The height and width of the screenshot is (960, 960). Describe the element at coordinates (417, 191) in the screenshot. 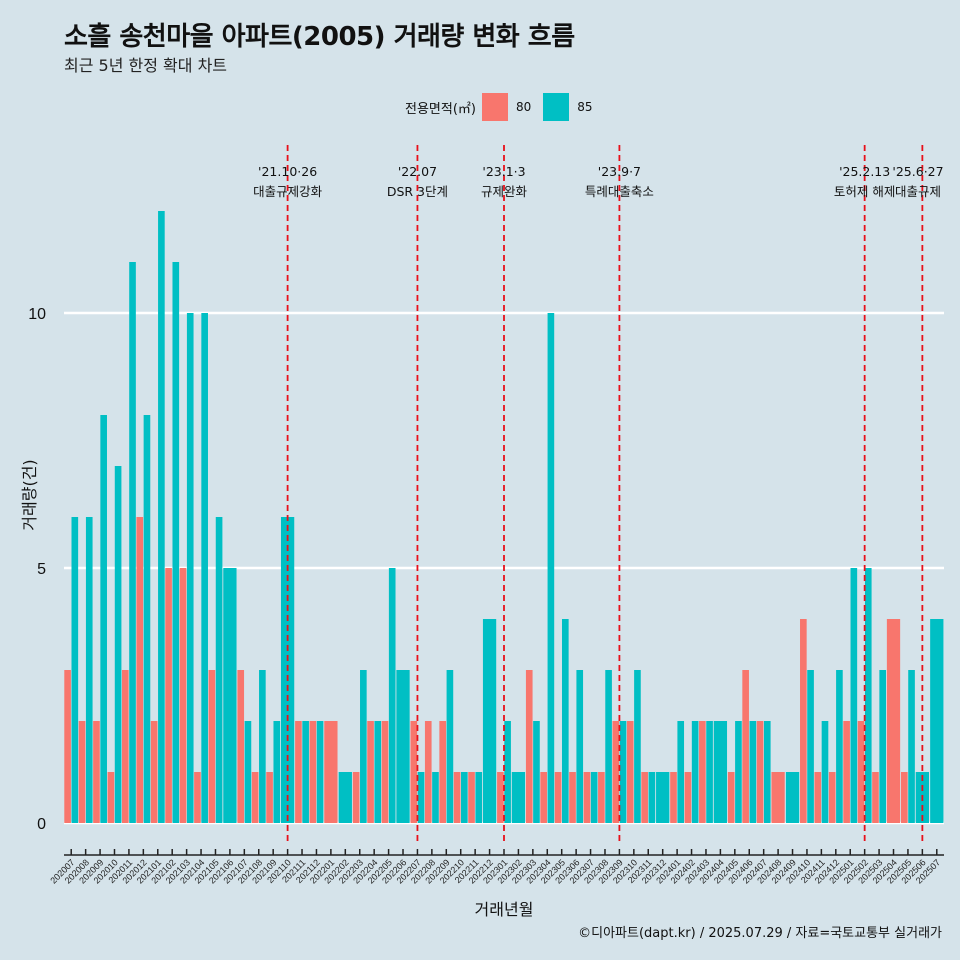

I see `event-label-1: DSR 3단계` at that location.